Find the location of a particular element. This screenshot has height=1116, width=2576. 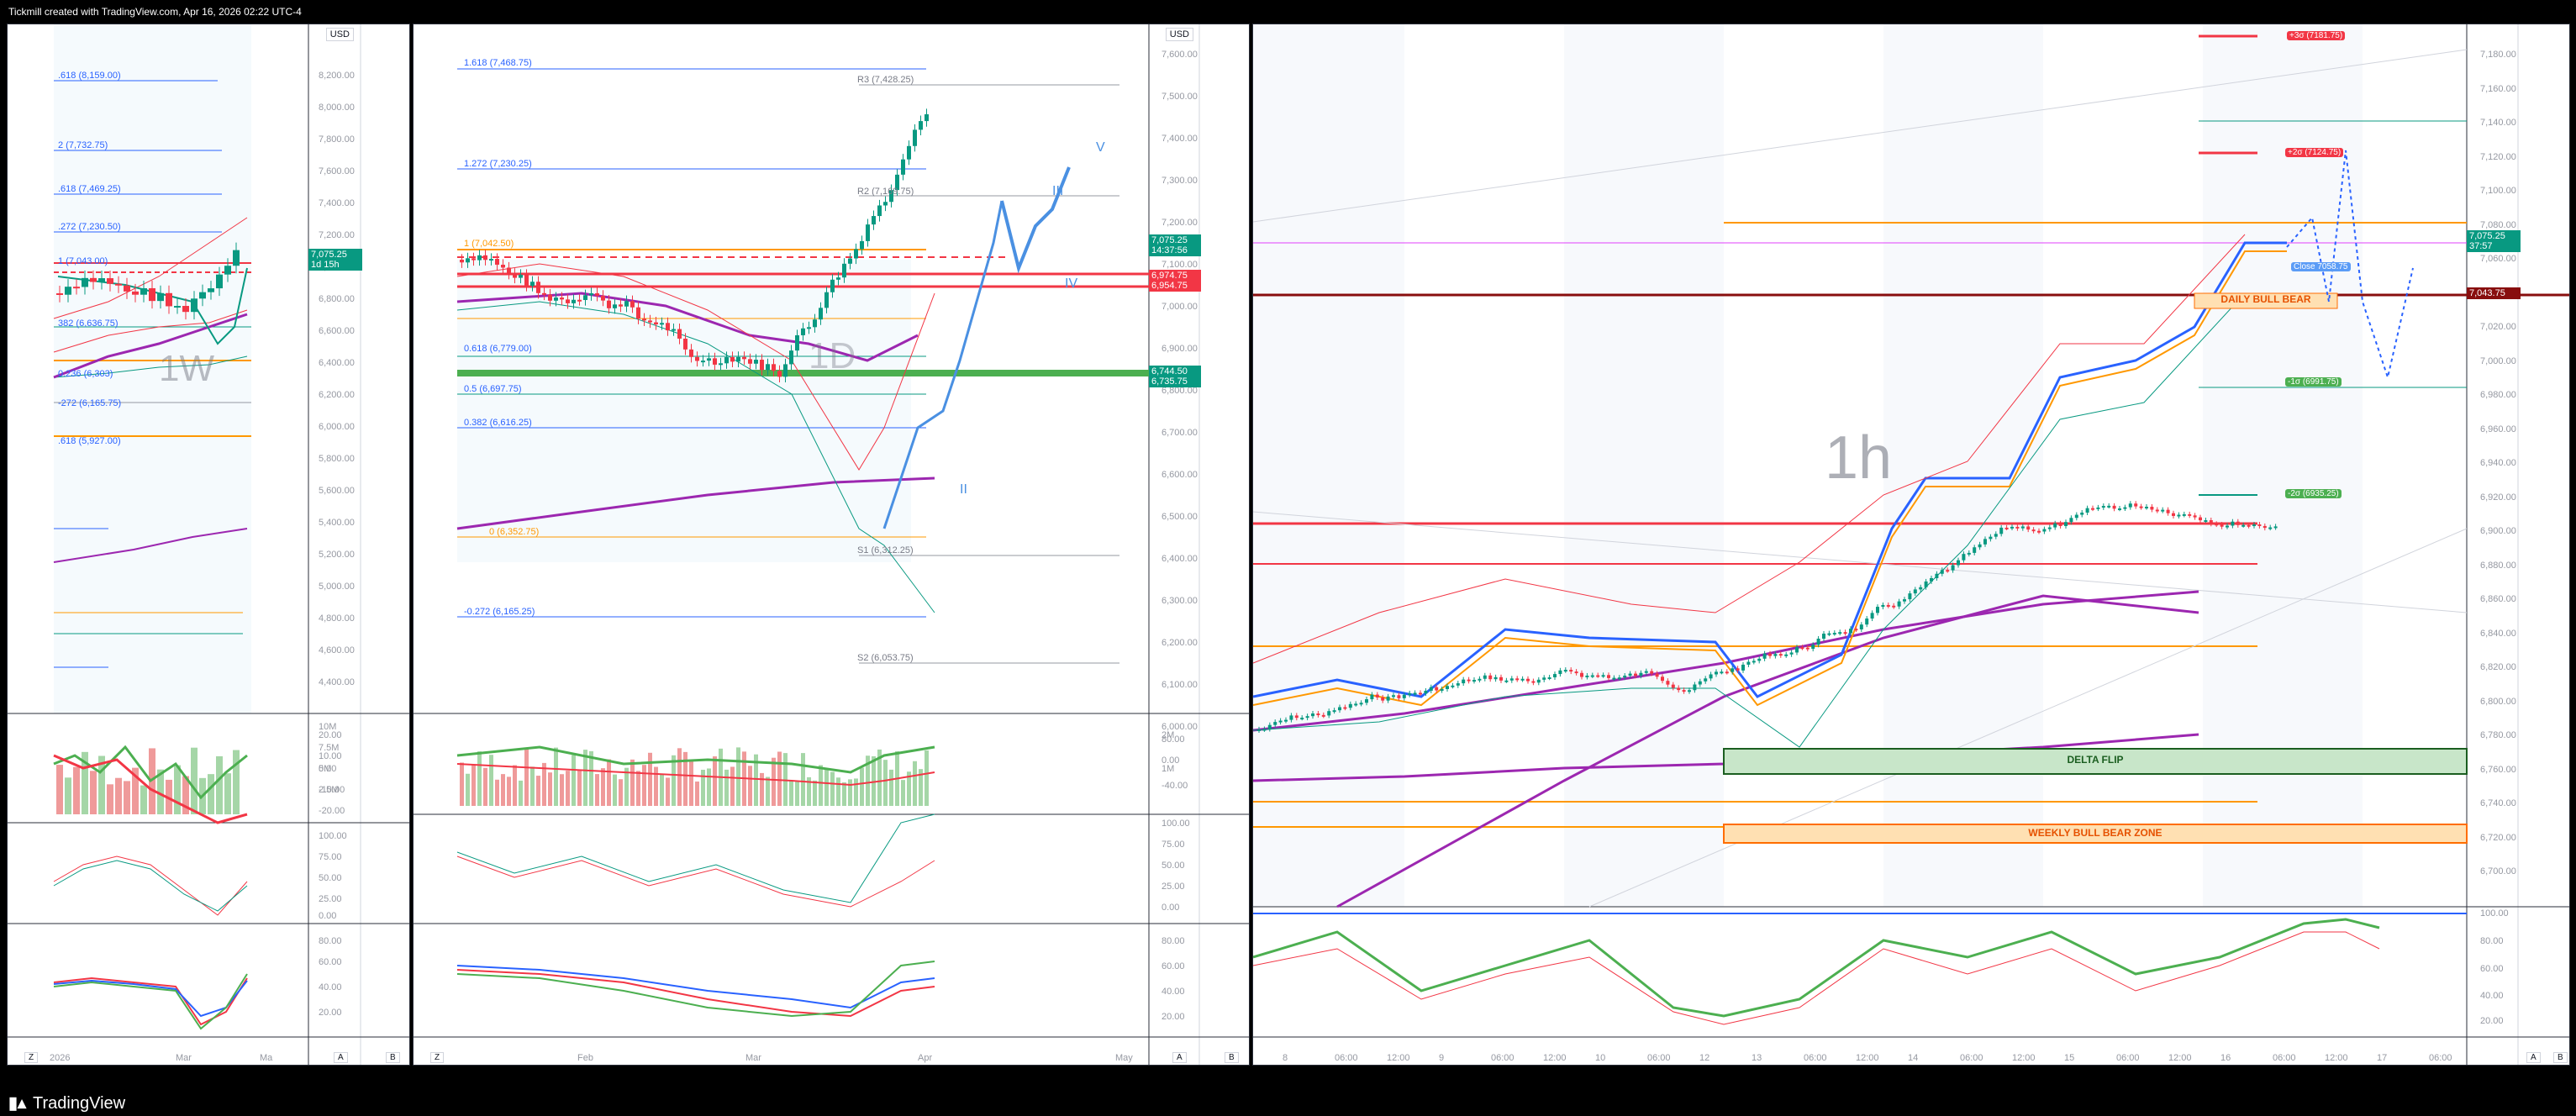

weekly-chart-canvas is located at coordinates (209, 545).